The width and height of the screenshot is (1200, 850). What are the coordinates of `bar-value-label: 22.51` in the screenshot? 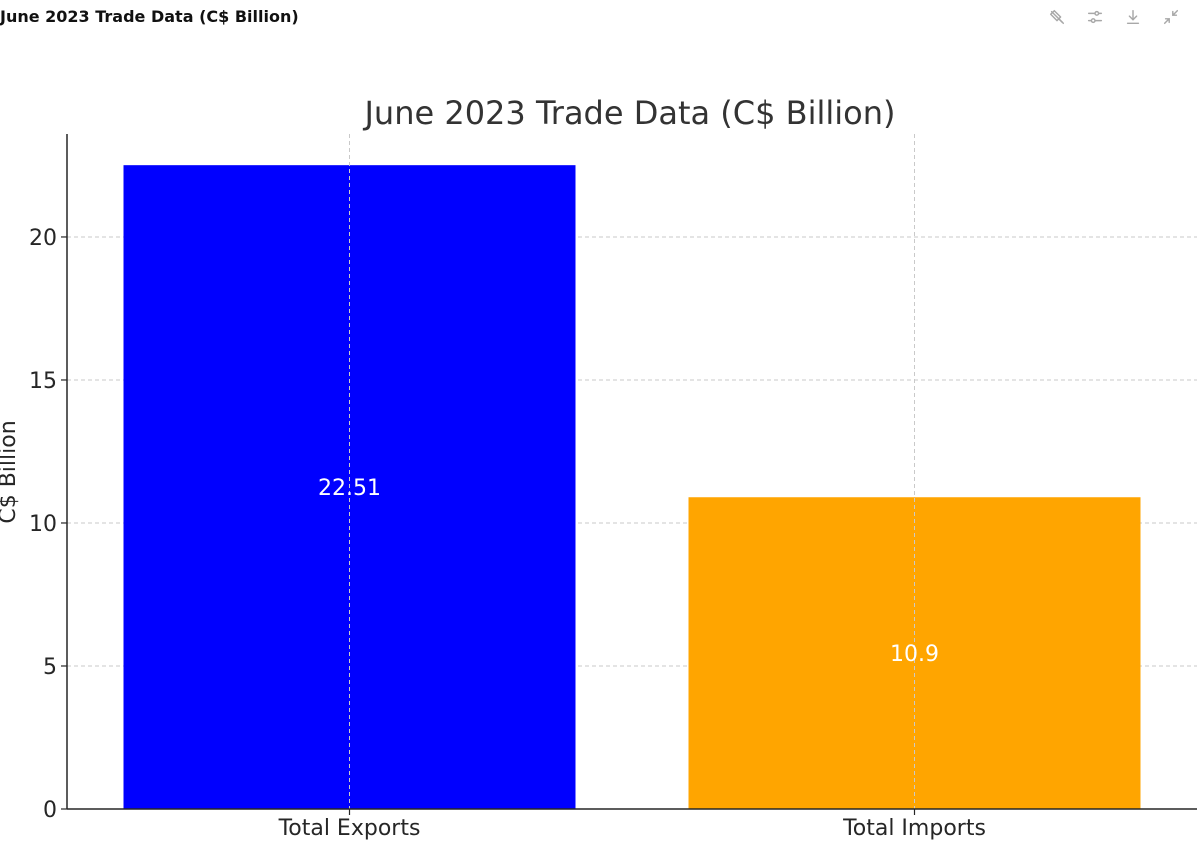 It's located at (349, 488).